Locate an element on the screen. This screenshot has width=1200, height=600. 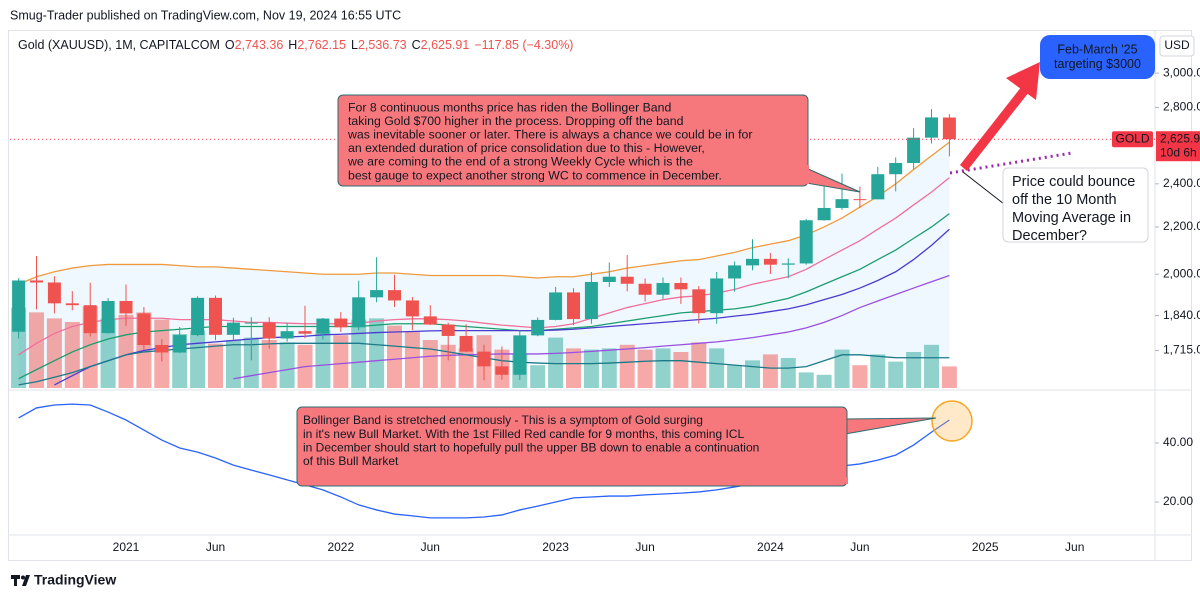
y-tick-label: 40.00 is located at coordinates (1178, 442).